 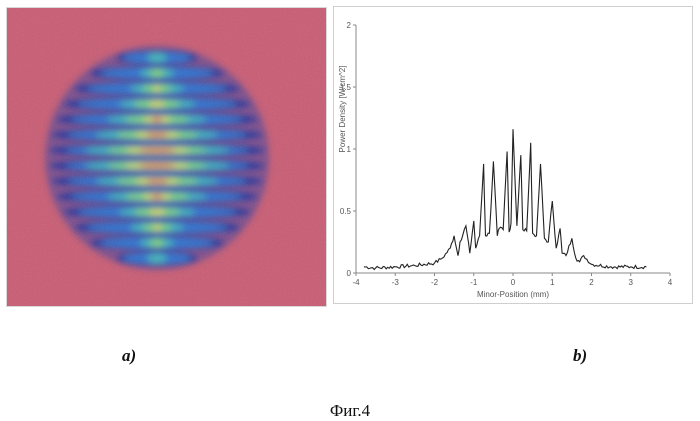 I want to click on figure-caption: Фиг.4, so click(x=350, y=411).